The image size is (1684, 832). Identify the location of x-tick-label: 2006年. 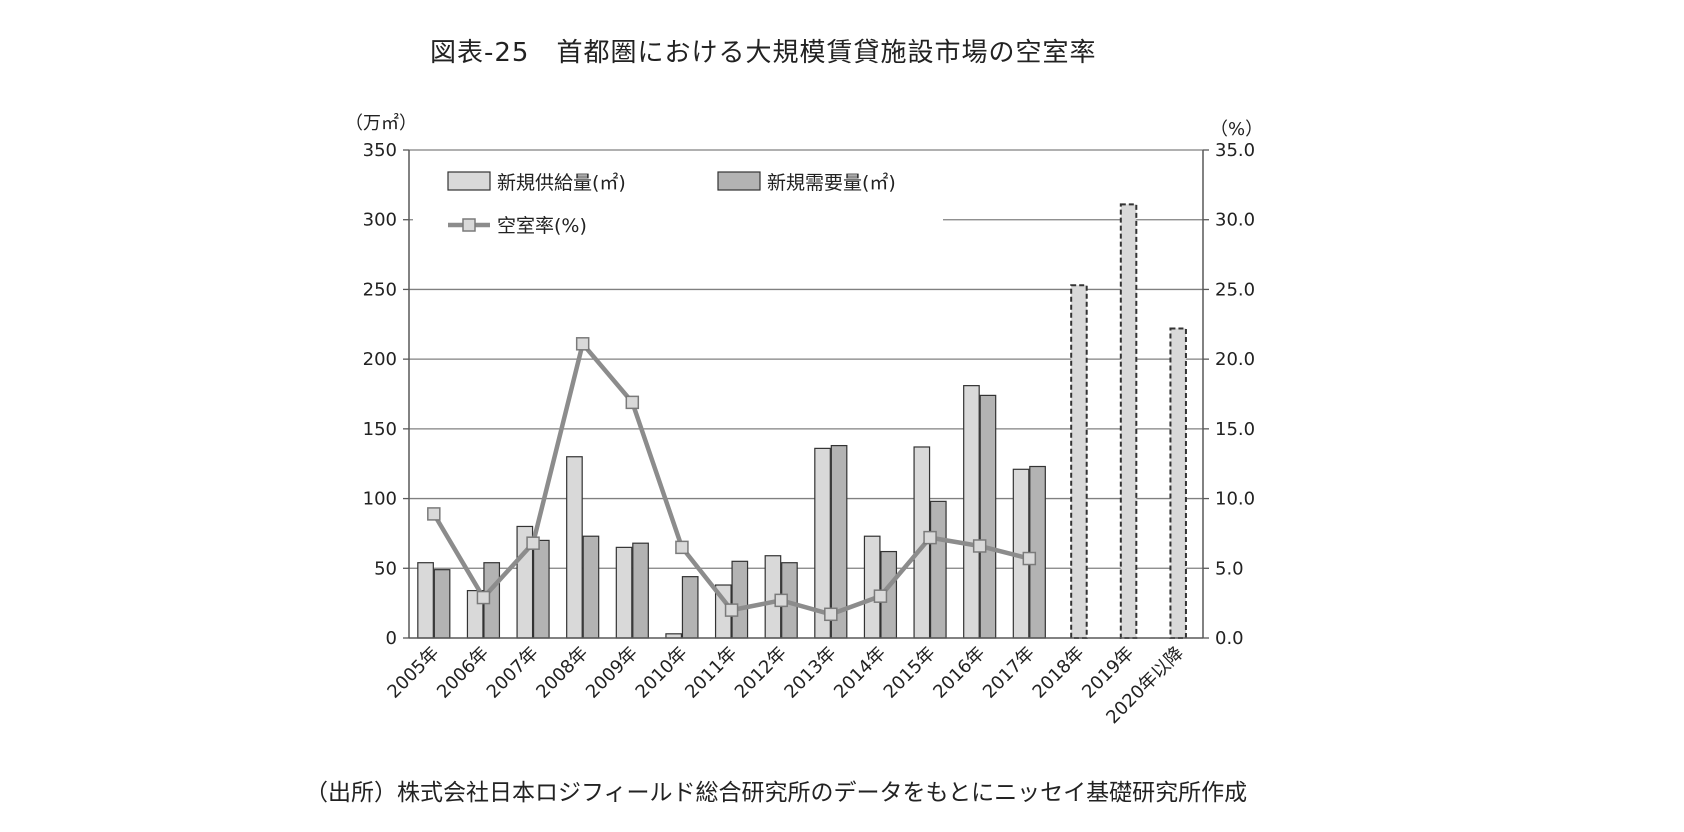
(463, 673).